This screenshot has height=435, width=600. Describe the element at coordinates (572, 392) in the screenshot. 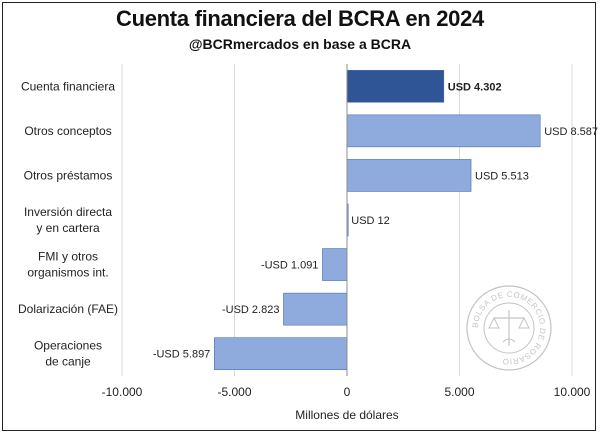

I see `x-tick-label: 10.000` at that location.